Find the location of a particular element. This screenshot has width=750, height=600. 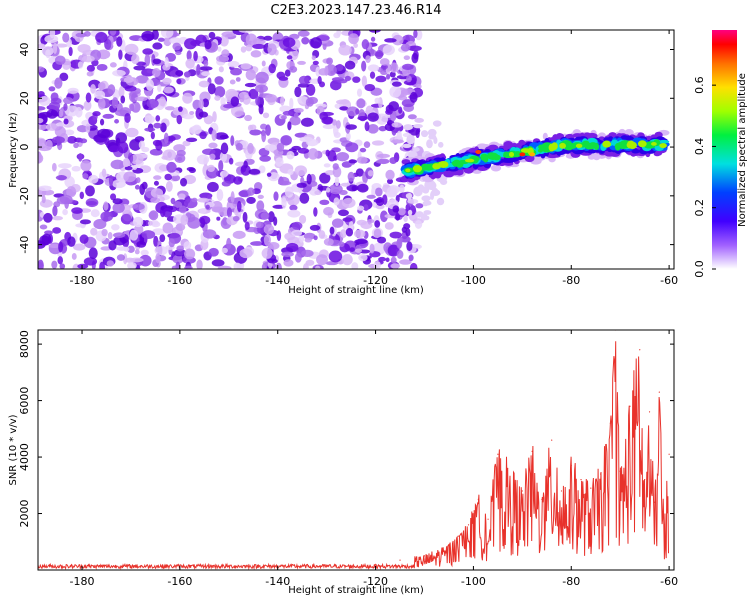

spectrogram-x-tick-label: -120 is located at coordinates (375, 280).